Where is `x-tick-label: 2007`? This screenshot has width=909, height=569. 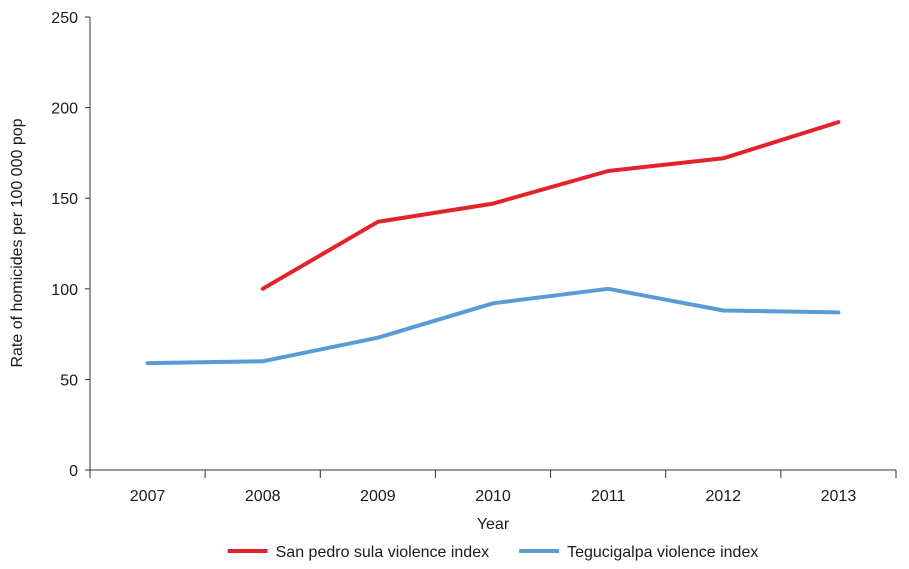
x-tick-label: 2007 is located at coordinates (148, 496).